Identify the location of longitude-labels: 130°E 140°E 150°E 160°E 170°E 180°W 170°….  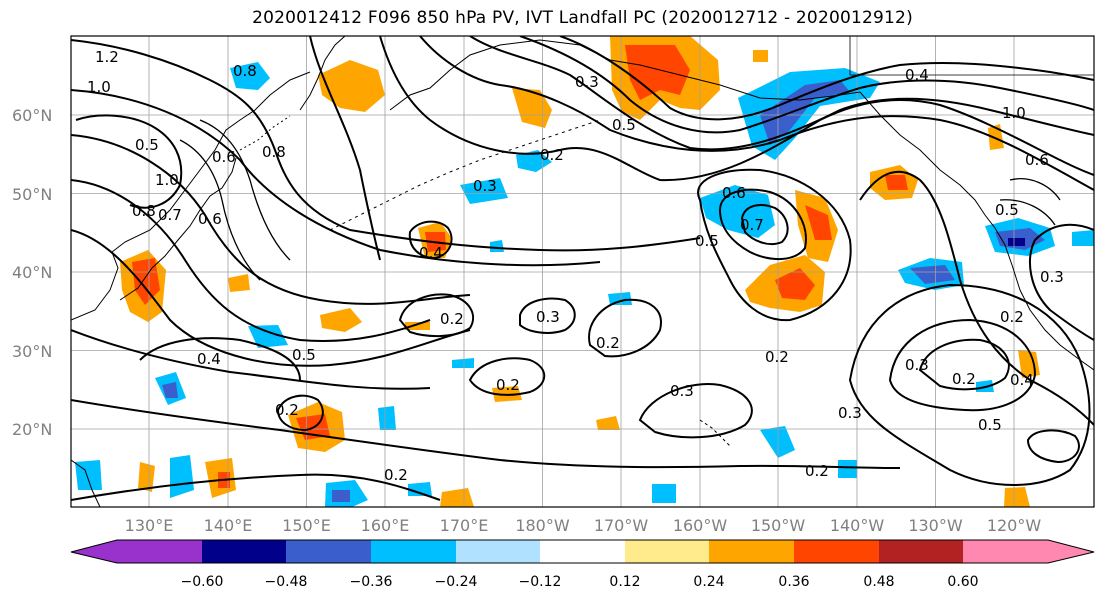
(583, 525).